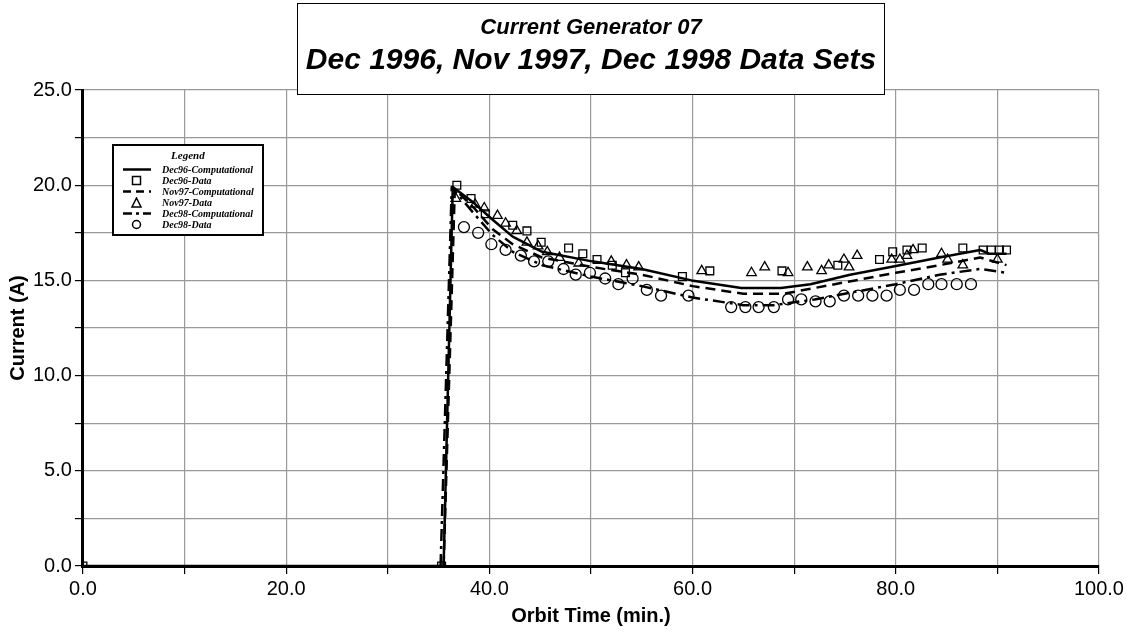  I want to click on x-tick-label: 60.0, so click(693, 587).